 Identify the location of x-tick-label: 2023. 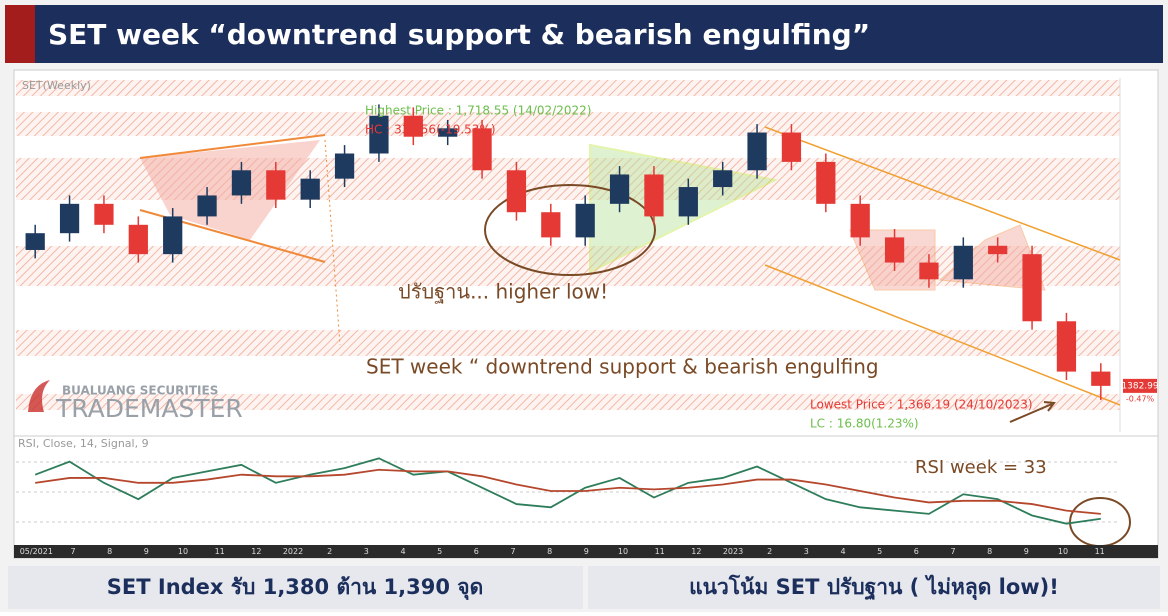
(733, 551).